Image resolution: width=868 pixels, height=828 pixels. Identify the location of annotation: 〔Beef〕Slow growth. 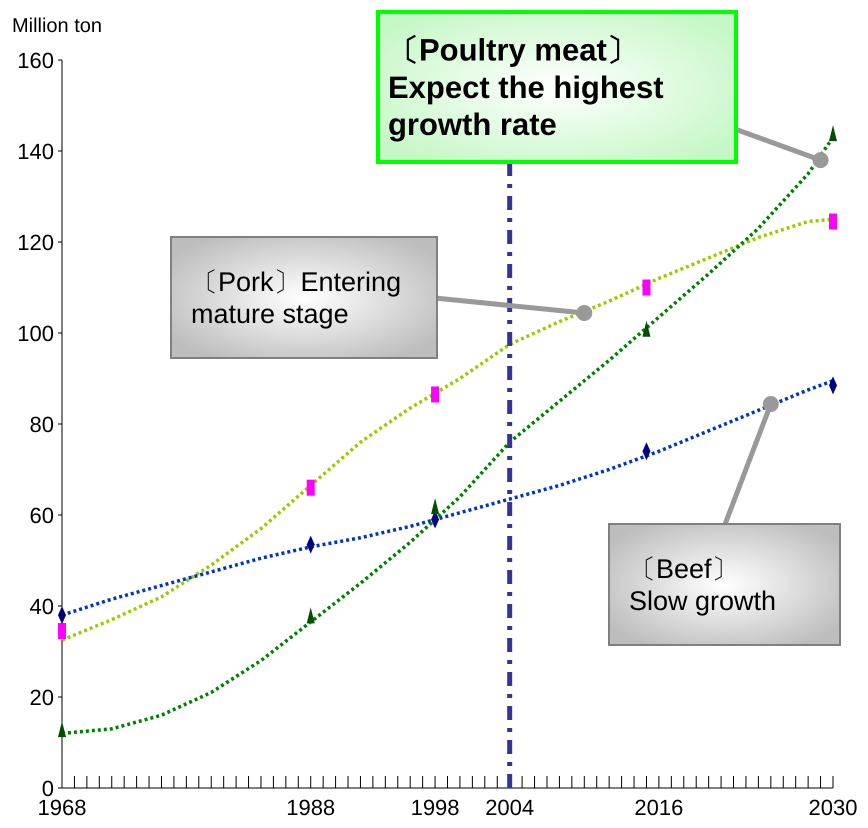
(702, 585).